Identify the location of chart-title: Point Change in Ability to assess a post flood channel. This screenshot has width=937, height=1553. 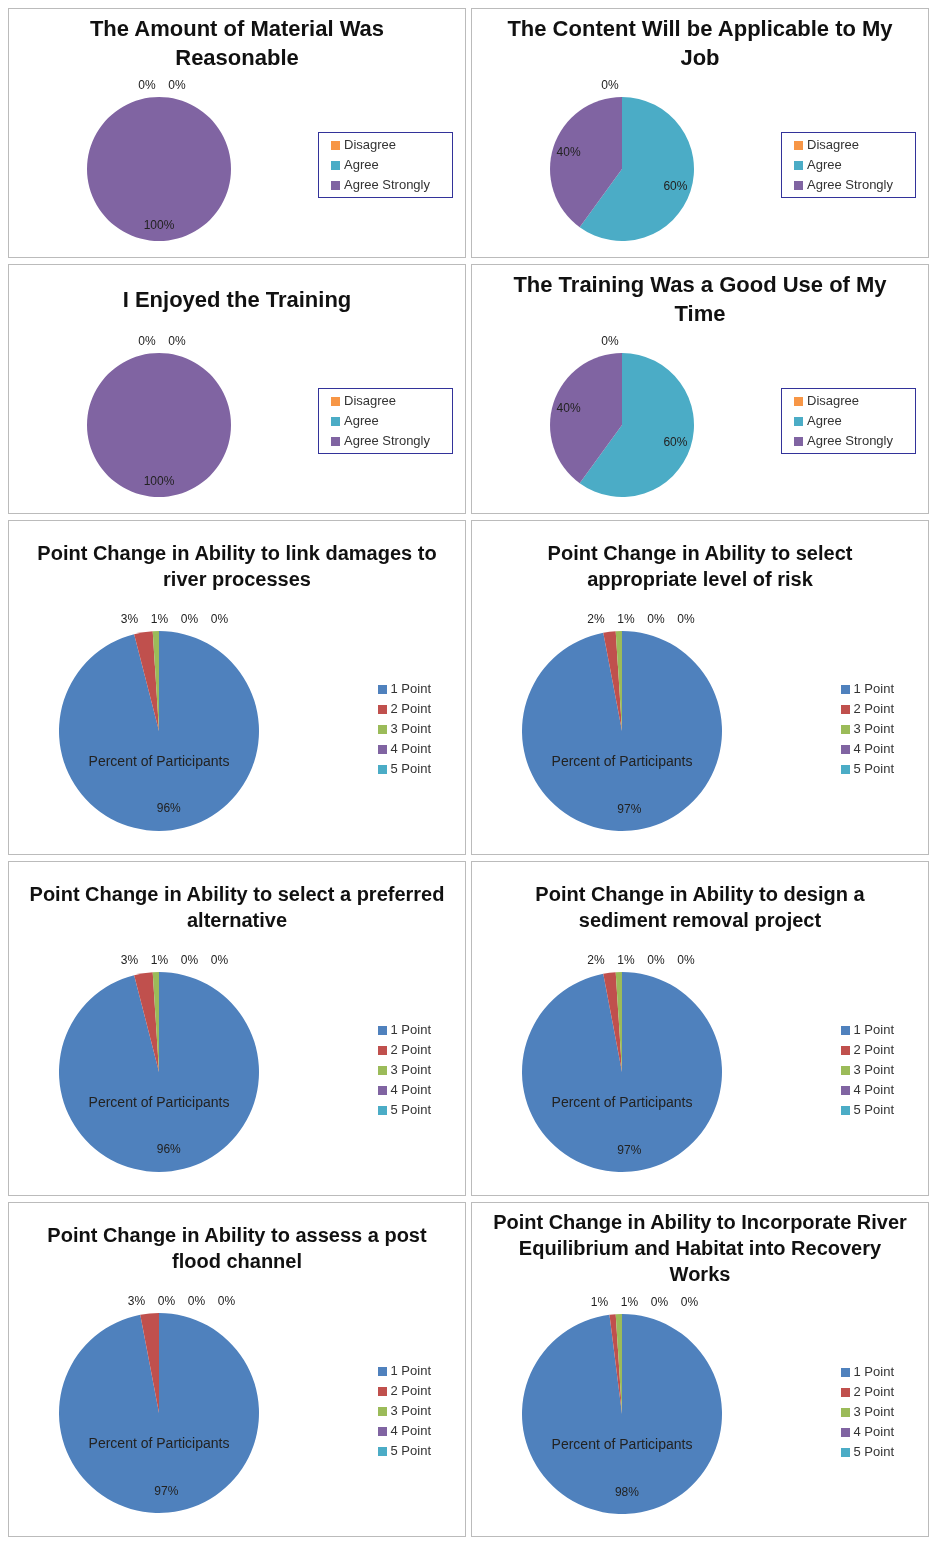
(237, 1248).